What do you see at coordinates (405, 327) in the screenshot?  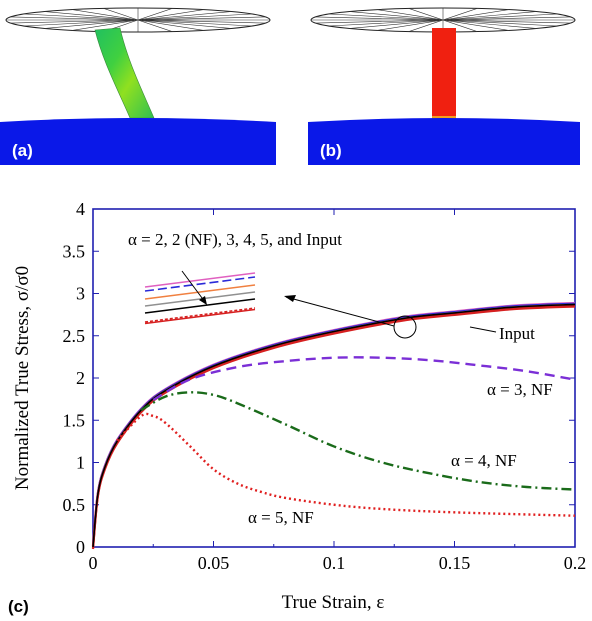 I see `zoom-circle` at bounding box center [405, 327].